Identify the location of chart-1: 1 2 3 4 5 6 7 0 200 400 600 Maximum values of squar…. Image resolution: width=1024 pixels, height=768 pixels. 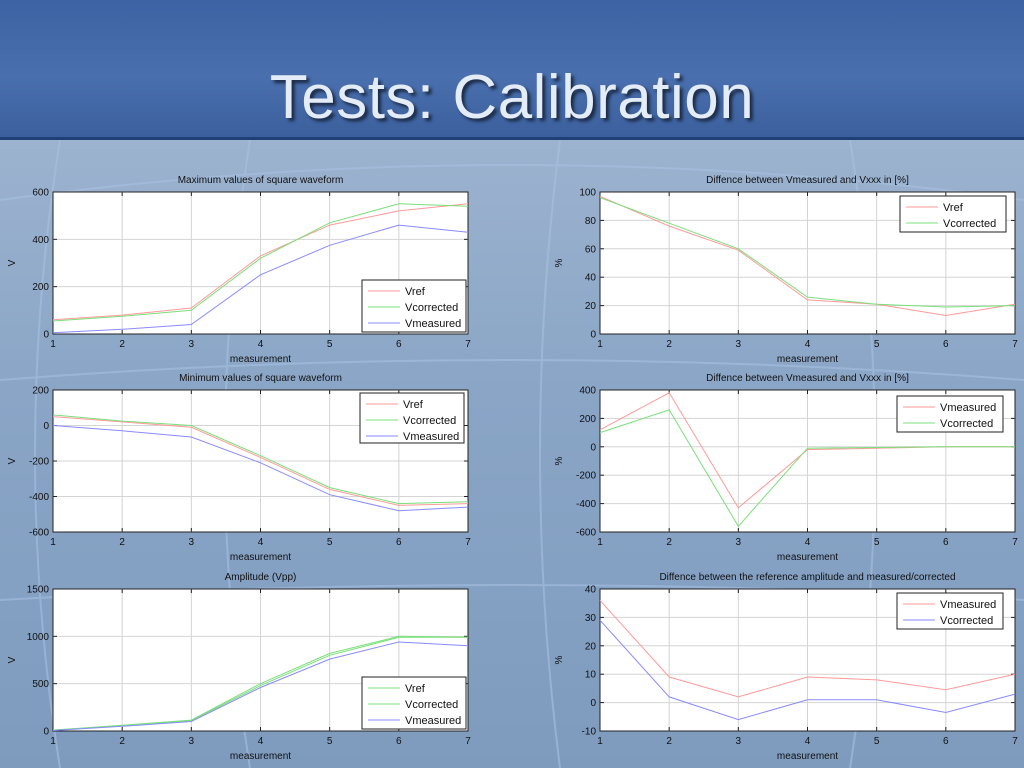
(239, 270).